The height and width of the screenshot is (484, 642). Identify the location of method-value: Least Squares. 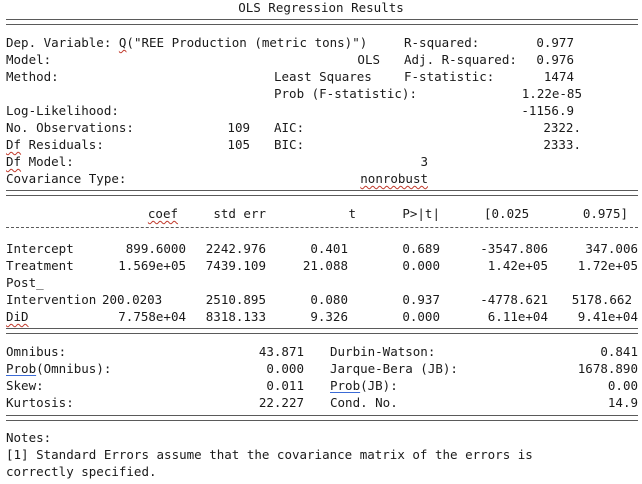
(323, 76).